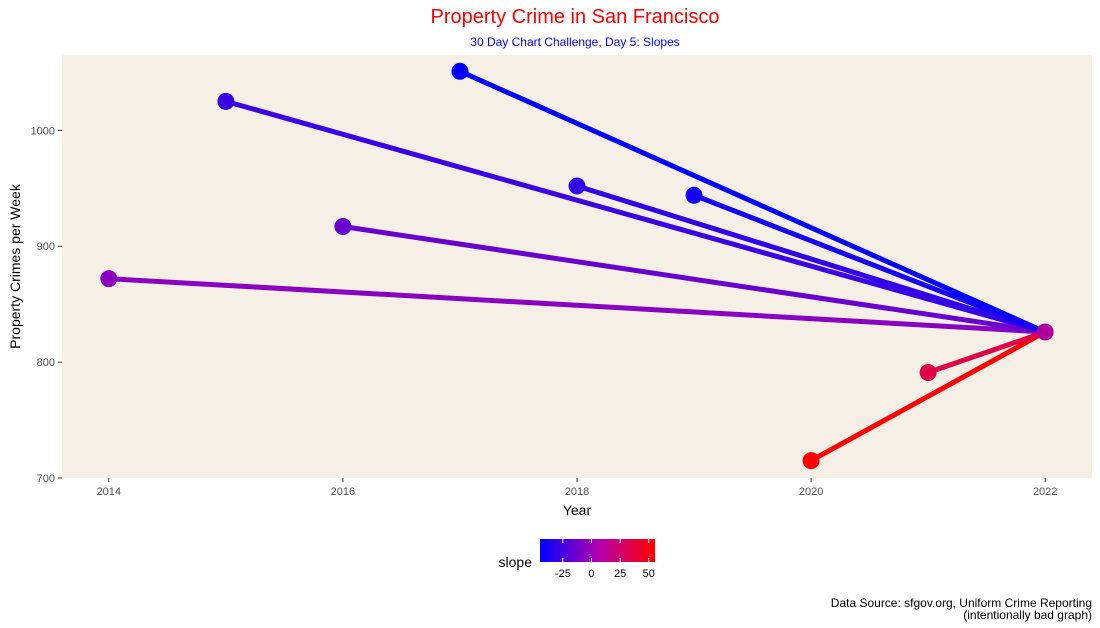  I want to click on legend-title: slope, so click(516, 562).